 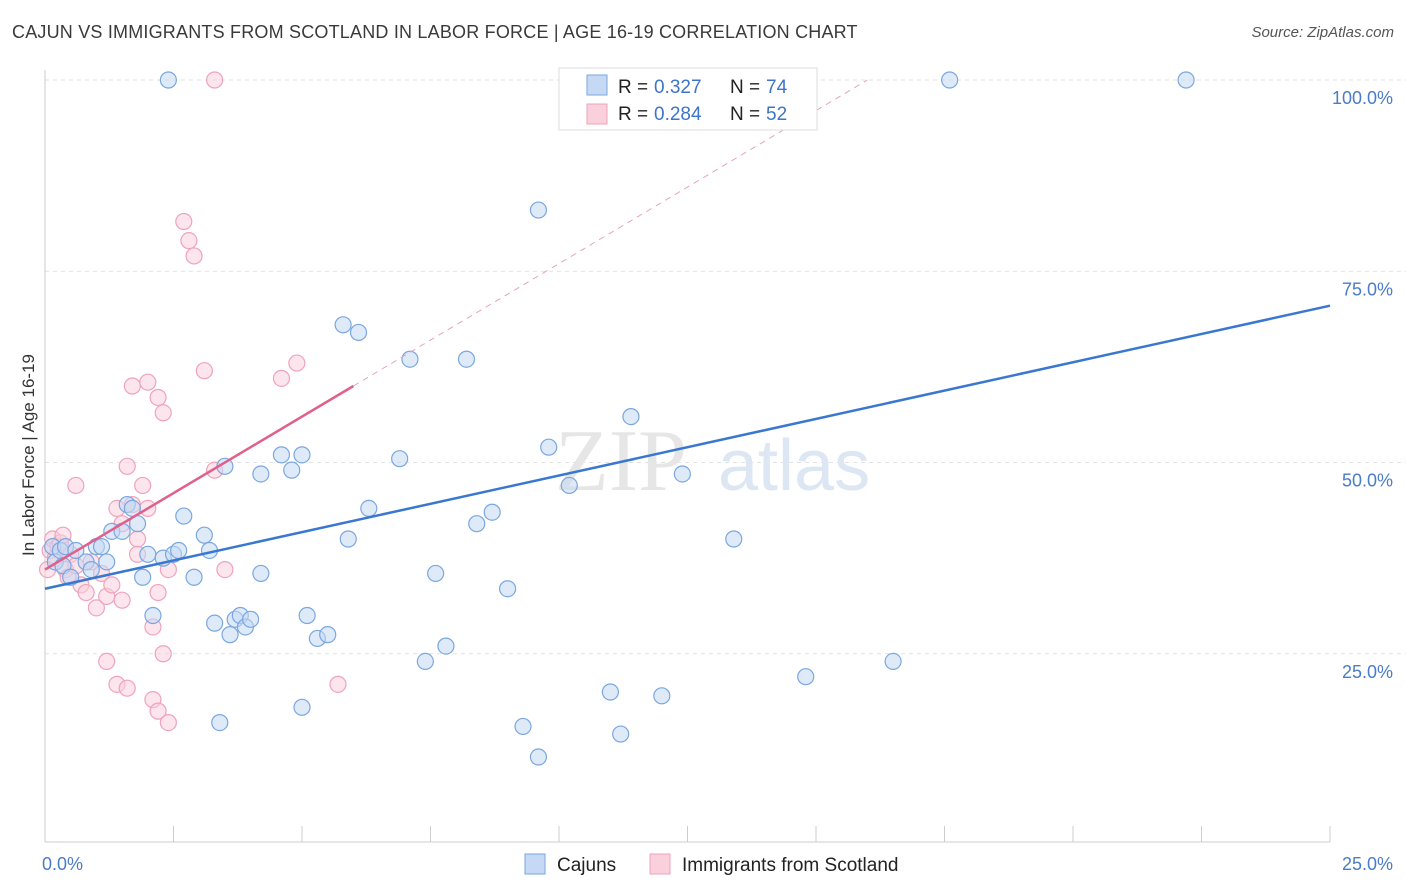 What do you see at coordinates (688, 99) in the screenshot?
I see `stats-legend: R = 0.327 N = 74 R = 0.284 N = 52` at bounding box center [688, 99].